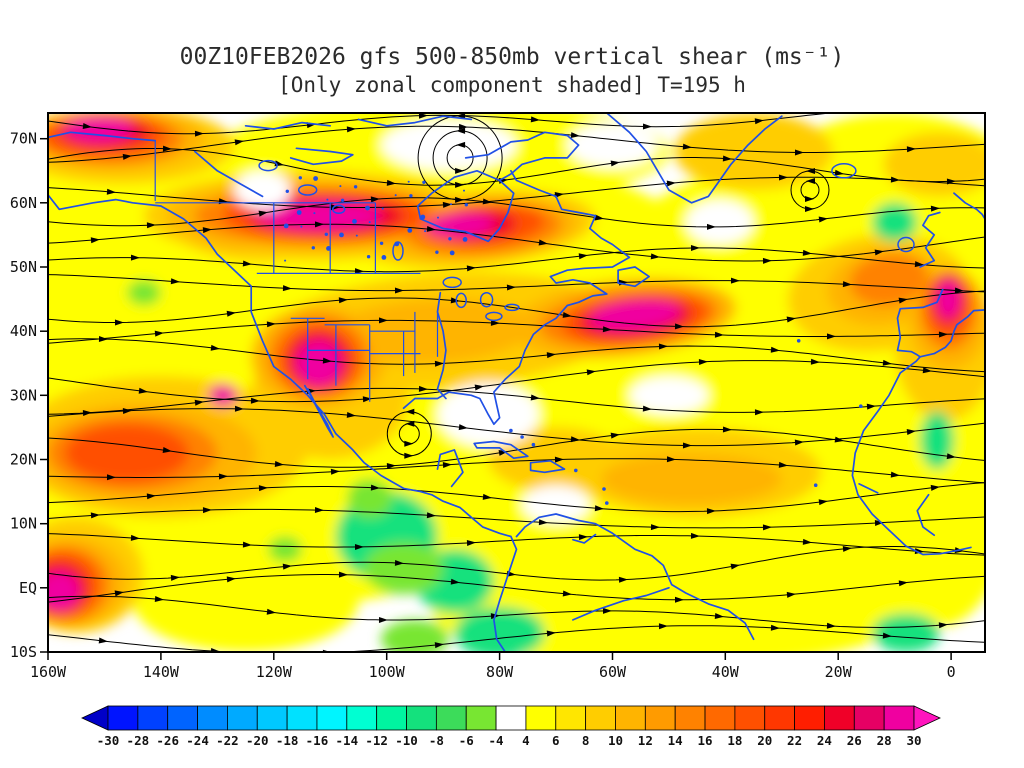  What do you see at coordinates (512, 85) in the screenshot?
I see `chart-subtitle: [Only zonal component shaded] T=195 h` at bounding box center [512, 85].